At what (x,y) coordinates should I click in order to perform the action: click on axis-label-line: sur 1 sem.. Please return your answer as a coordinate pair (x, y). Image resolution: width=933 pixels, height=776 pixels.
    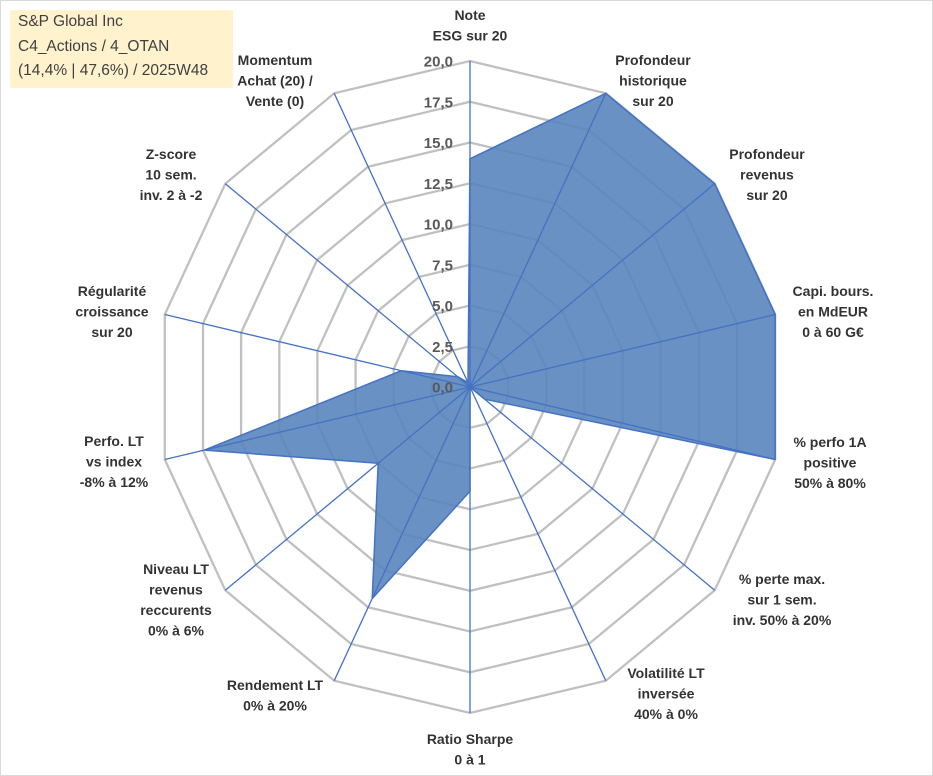
    Looking at the image, I should click on (781, 600).